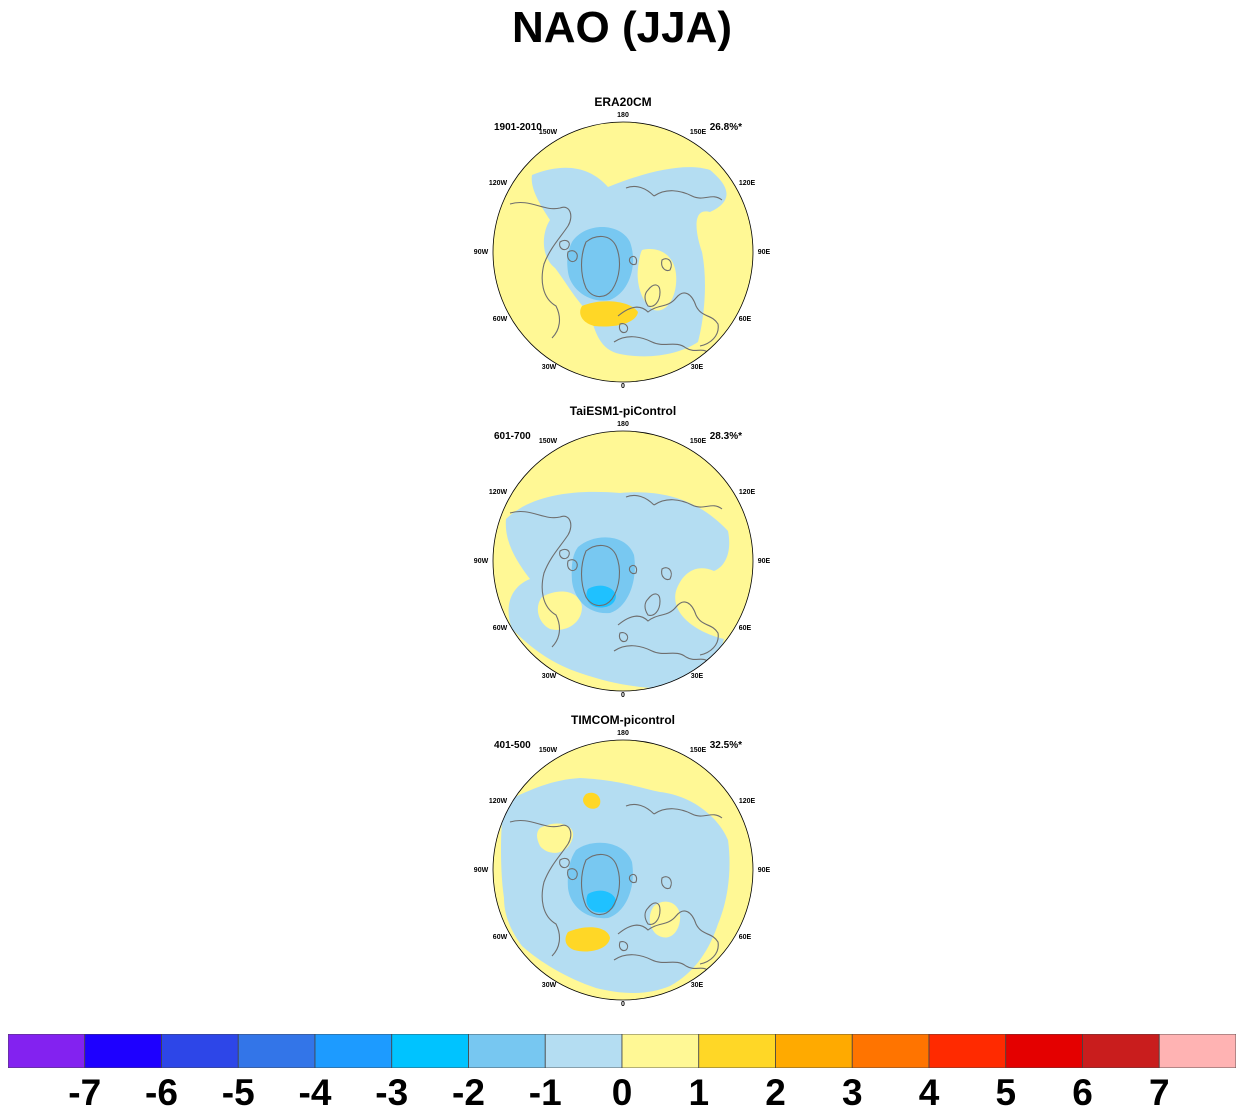  I want to click on colorbar-tick-label: -3, so click(392, 1092).